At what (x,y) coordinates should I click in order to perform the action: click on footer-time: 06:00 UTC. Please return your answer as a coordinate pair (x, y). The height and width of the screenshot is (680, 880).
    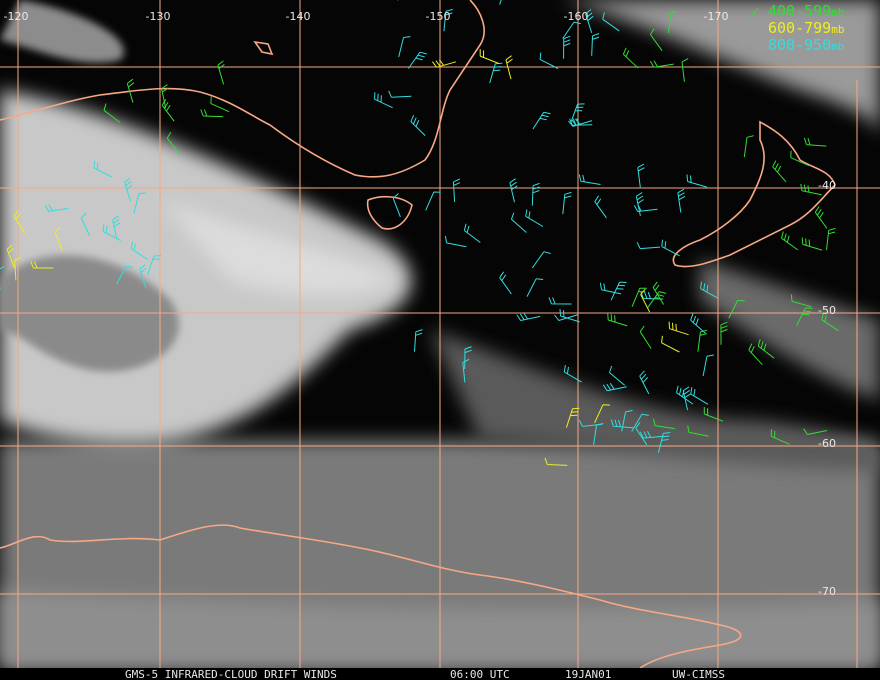
    Looking at the image, I should click on (480, 674).